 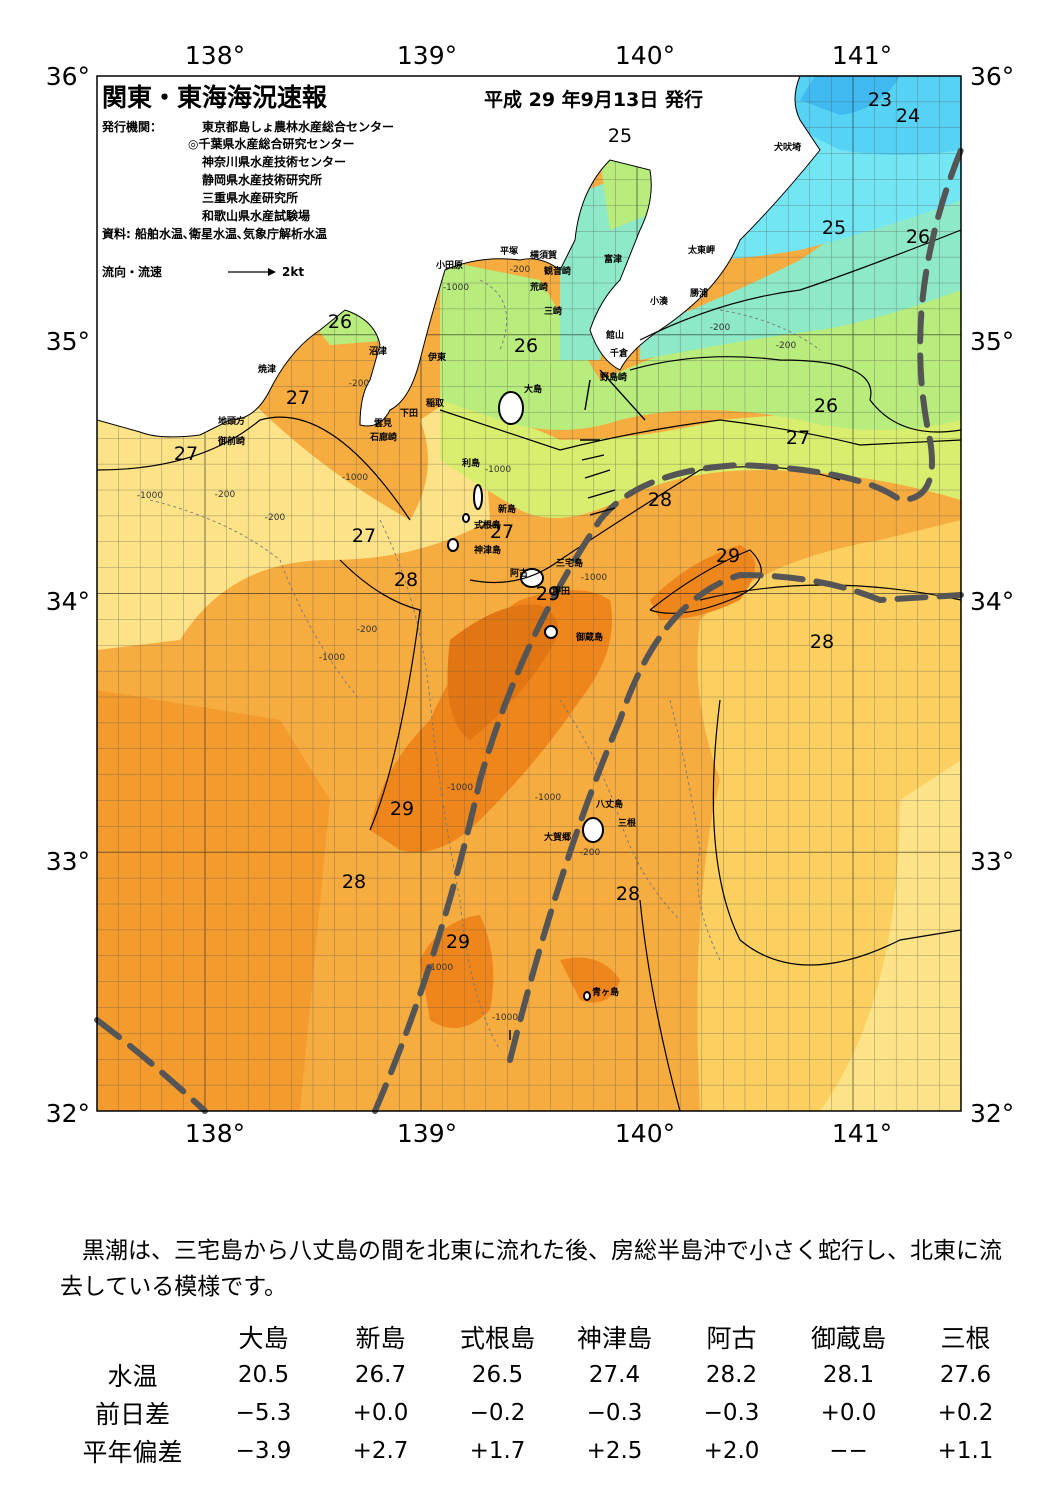 What do you see at coordinates (215, 1133) in the screenshot?
I see `lon-label: 138°` at bounding box center [215, 1133].